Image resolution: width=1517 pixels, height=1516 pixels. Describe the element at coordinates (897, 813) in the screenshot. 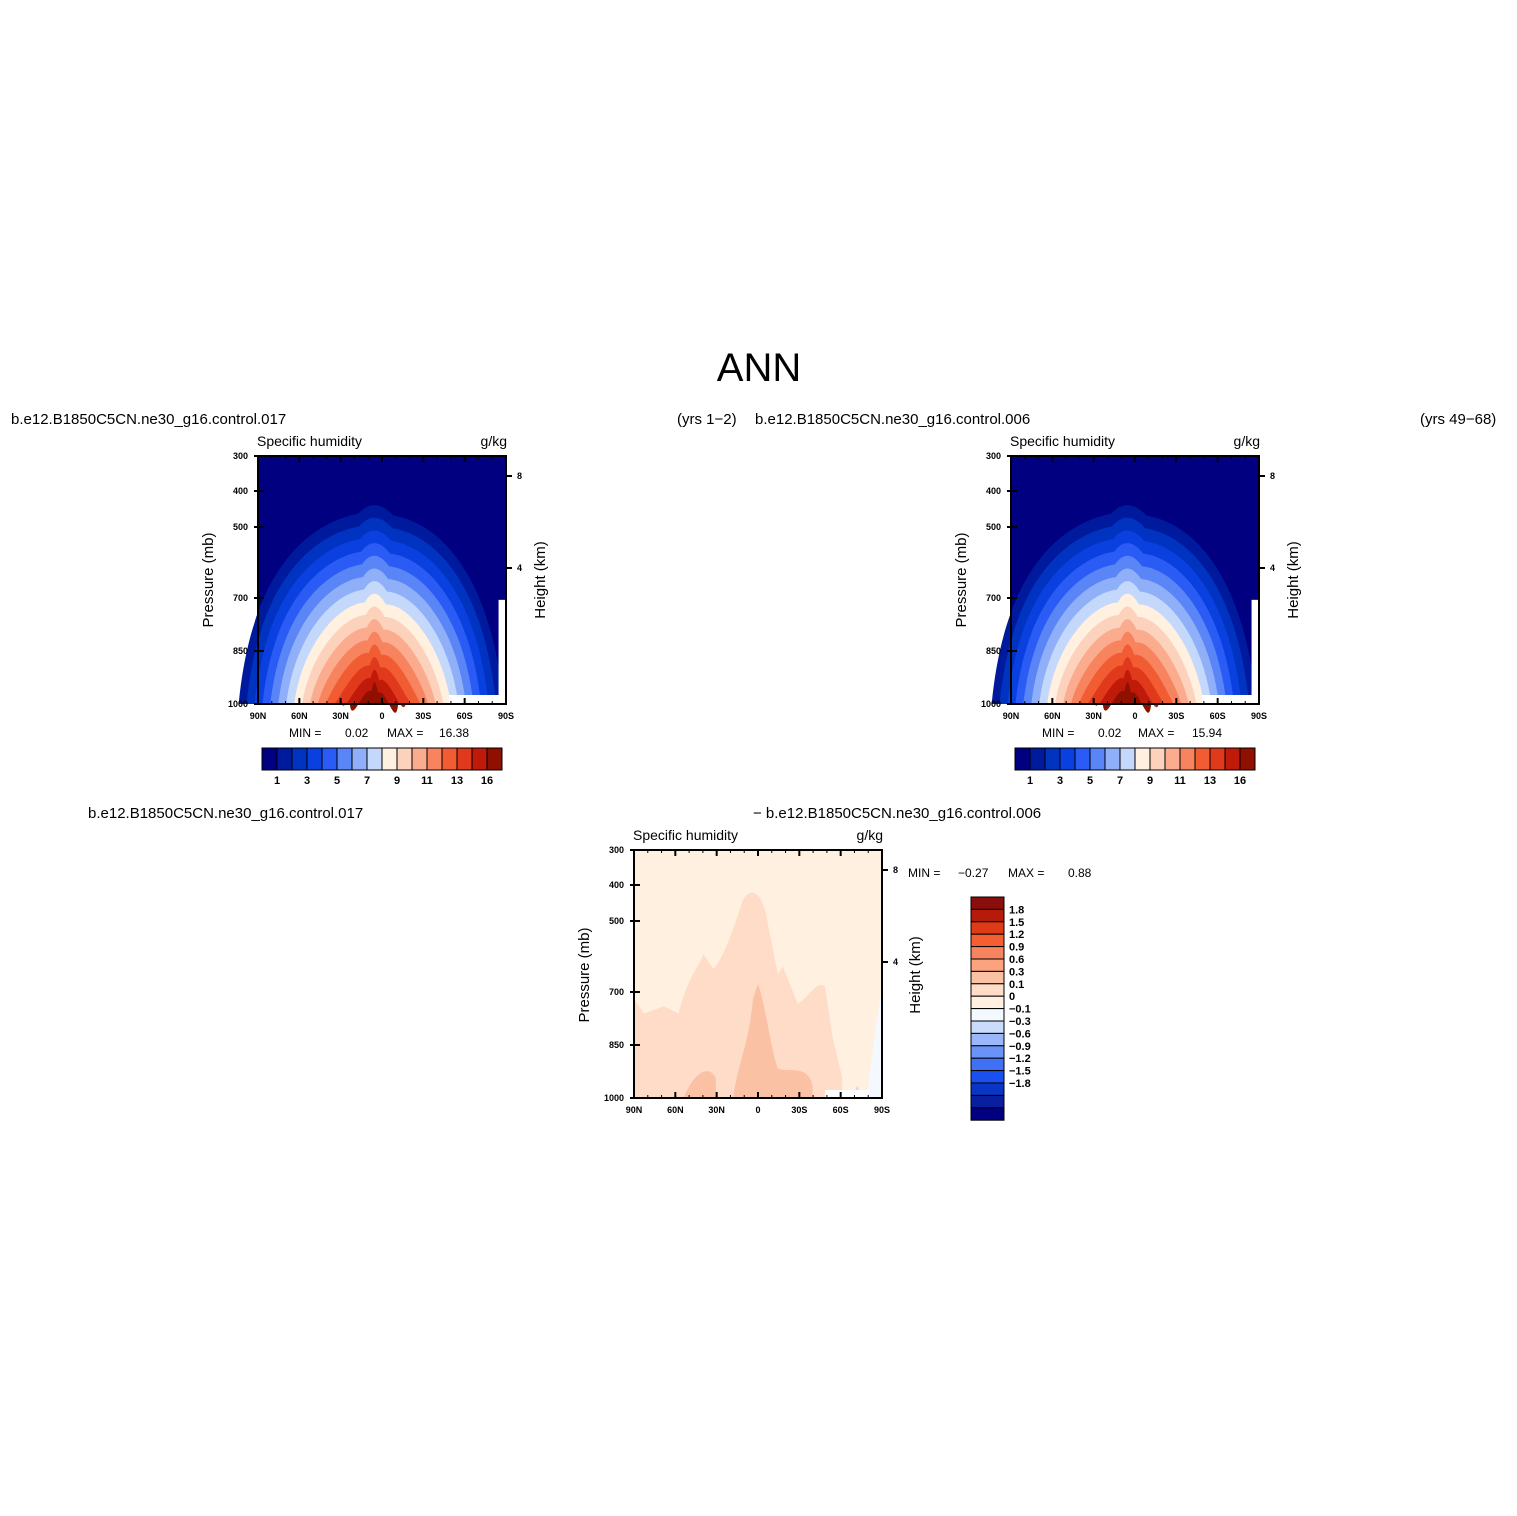

I see `caption-bottom-right: − b.e12.B1850C5CN.ne30_g16.control.006` at that location.